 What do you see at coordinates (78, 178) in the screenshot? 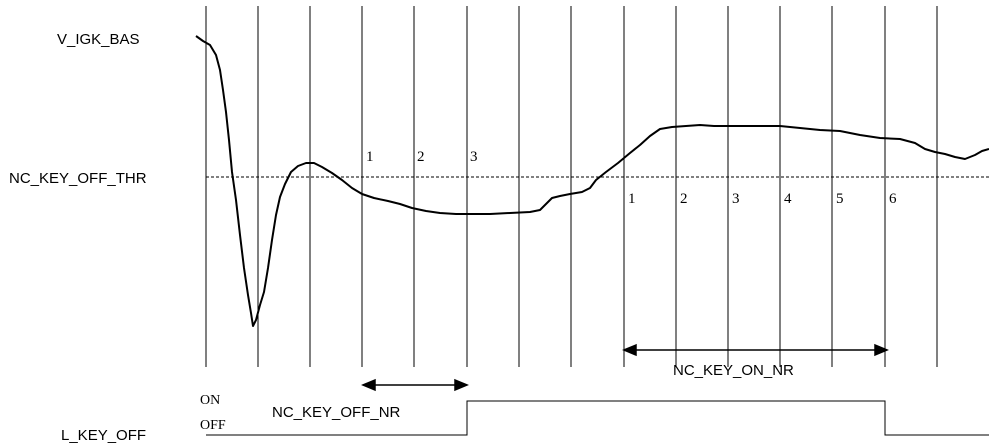
I see `threshold-label: NC_KEY_OFF_THR` at bounding box center [78, 178].